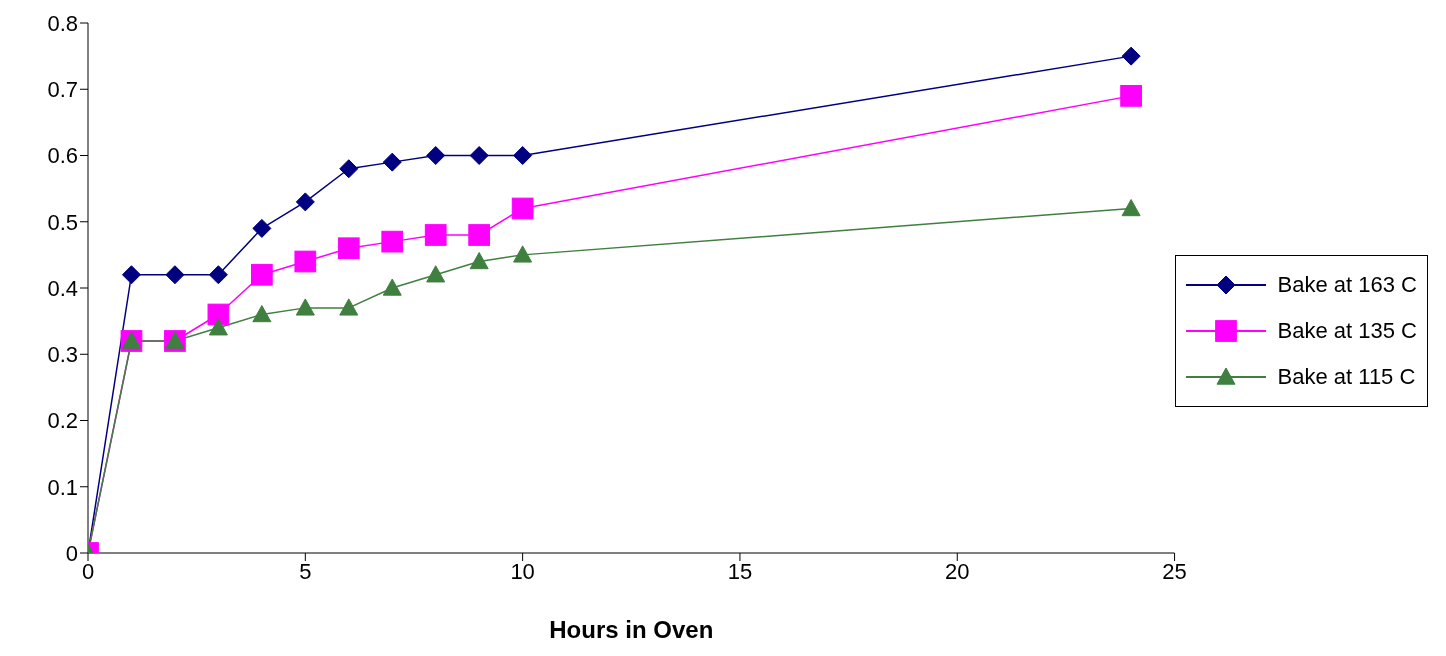 This screenshot has width=1446, height=656. Describe the element at coordinates (71, 553) in the screenshot. I see `y-tick-label: 0` at that location.